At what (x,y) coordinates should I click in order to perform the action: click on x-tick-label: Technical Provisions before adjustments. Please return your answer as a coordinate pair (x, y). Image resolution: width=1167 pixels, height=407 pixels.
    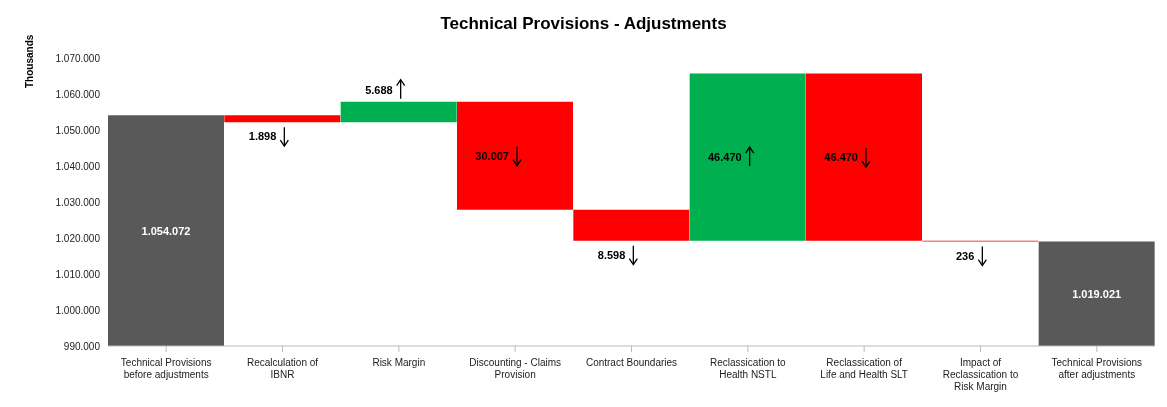
    Looking at the image, I should click on (166, 368).